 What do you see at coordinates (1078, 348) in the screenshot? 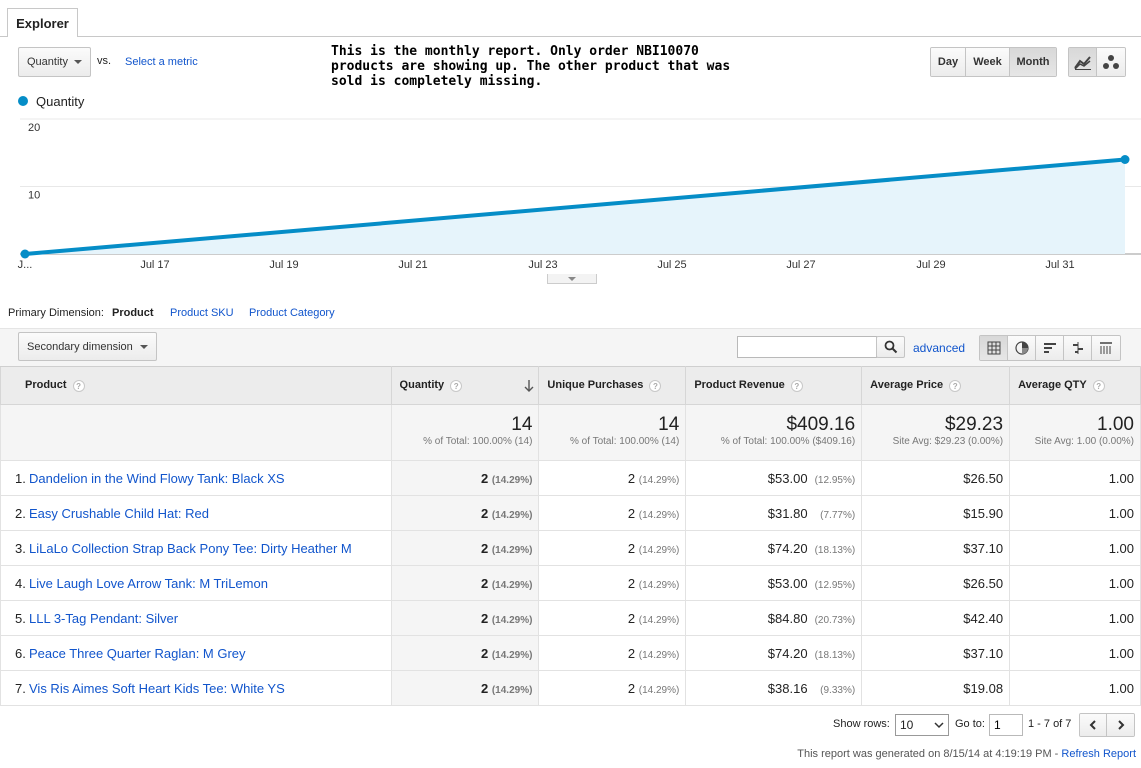
I see `comparison-view-icon` at bounding box center [1078, 348].